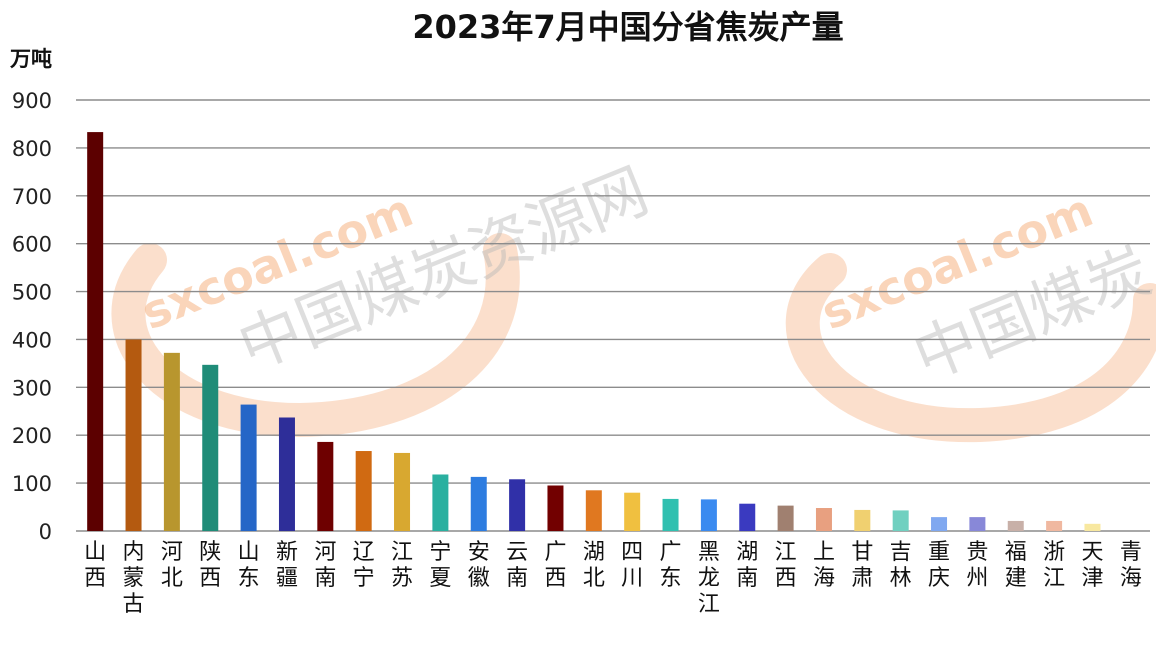  Describe the element at coordinates (315, 335) in the screenshot. I see `watermark-ring-left` at that location.